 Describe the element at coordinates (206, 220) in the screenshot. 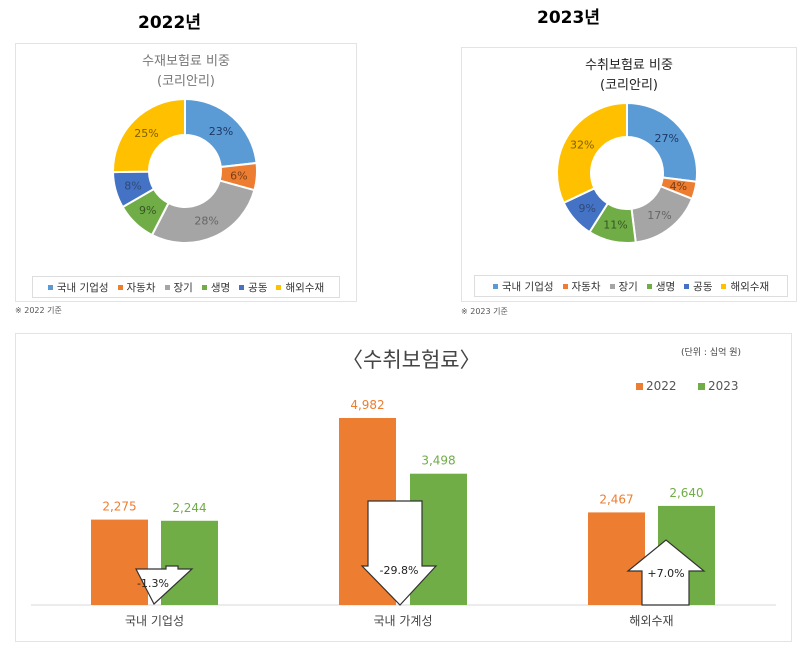

I see `slice-label: 28%` at that location.